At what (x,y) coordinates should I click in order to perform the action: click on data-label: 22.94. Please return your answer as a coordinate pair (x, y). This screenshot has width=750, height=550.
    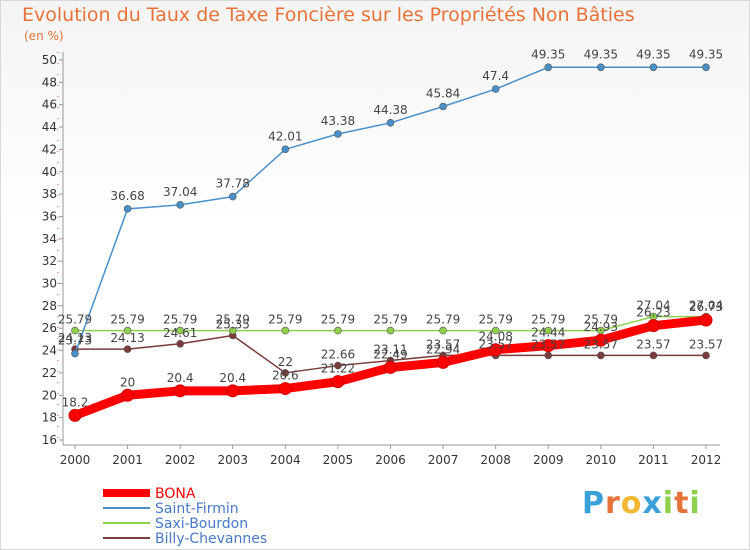
    Looking at the image, I should click on (443, 349).